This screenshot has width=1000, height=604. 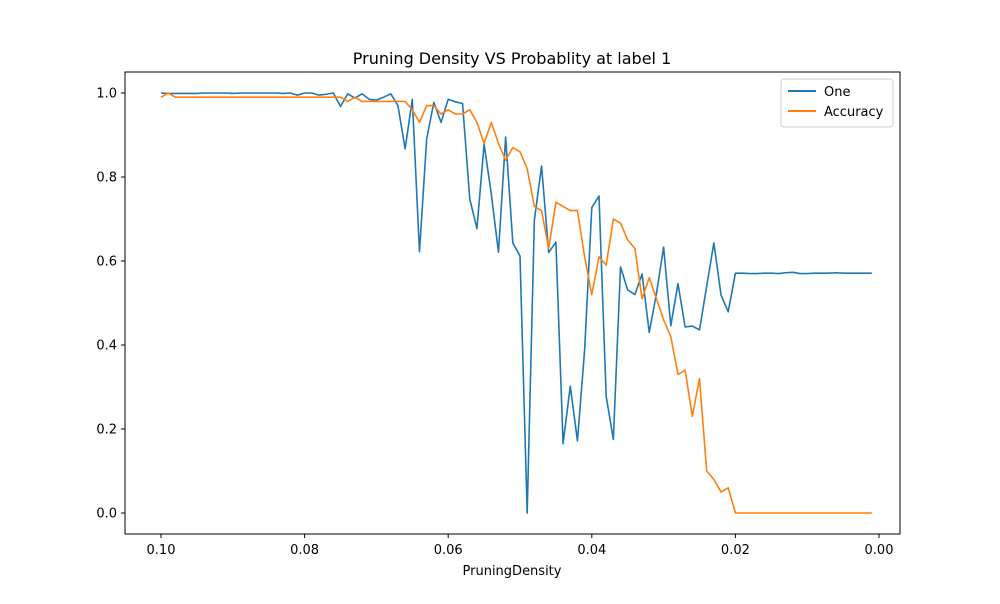 What do you see at coordinates (512, 571) in the screenshot?
I see `x-axis-label: PruningDensity` at bounding box center [512, 571].